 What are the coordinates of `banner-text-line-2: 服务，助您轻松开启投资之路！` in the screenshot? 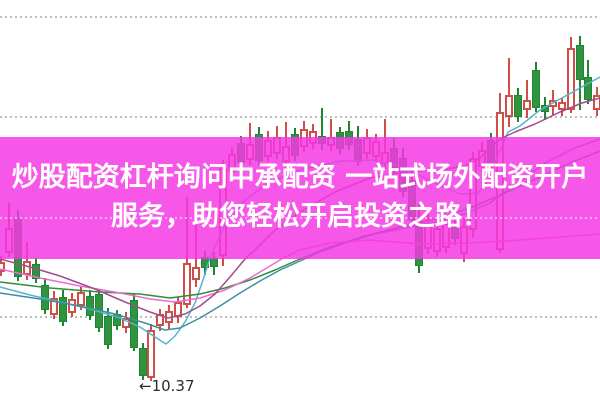 It's located at (300, 216).